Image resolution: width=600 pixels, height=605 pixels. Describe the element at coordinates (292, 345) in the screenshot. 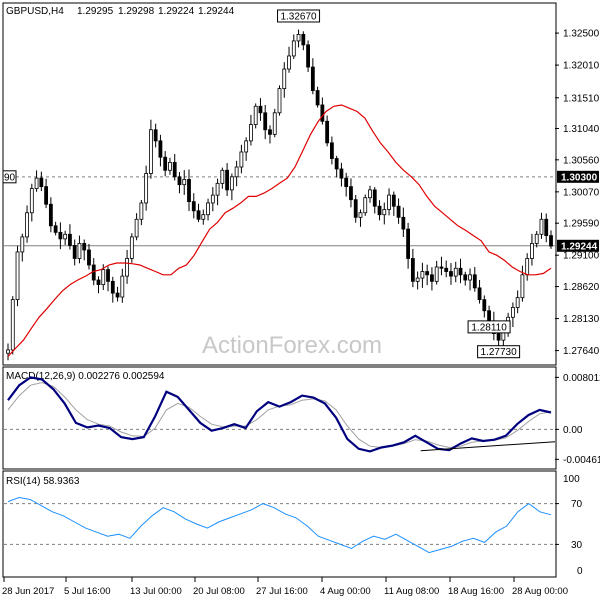

I see `watermark: ActionForex.com` at that location.